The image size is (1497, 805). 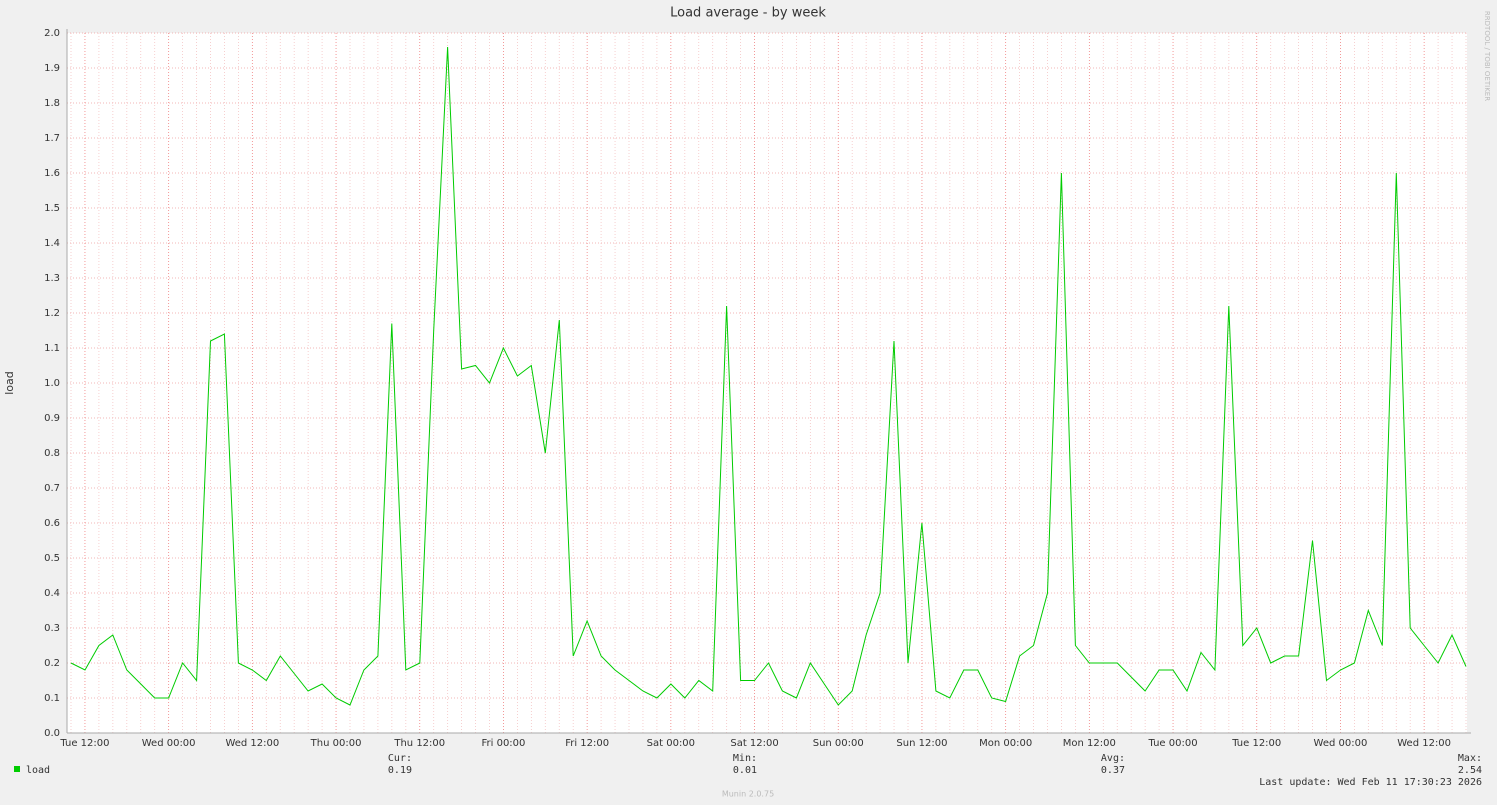 I want to click on y-tick-label: 0.0, so click(x=52, y=733).